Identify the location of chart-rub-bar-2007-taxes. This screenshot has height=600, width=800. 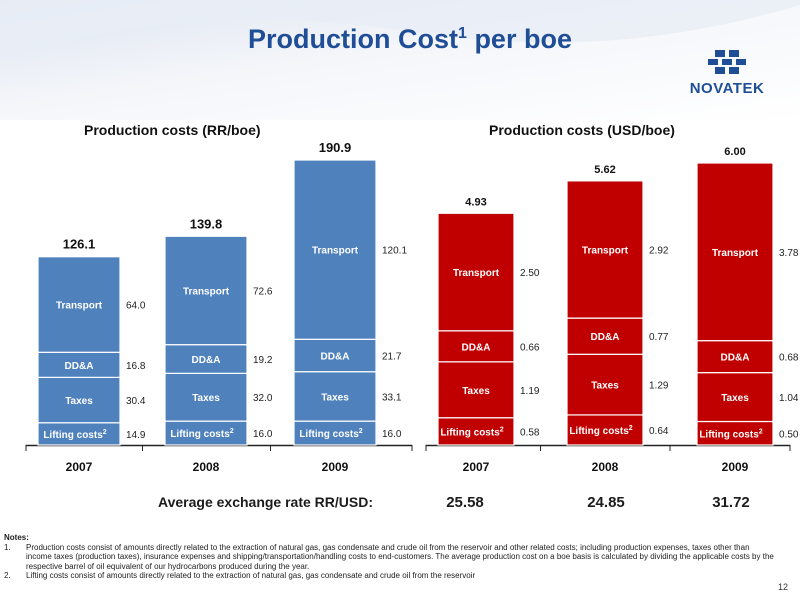
(79, 400).